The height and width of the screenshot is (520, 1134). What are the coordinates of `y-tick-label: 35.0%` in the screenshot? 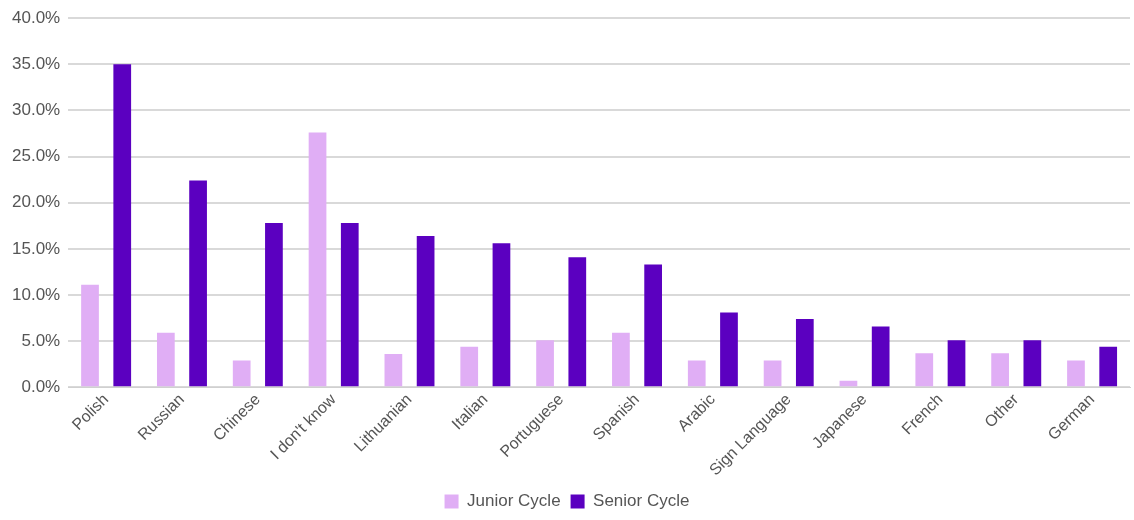 It's located at (36, 64).